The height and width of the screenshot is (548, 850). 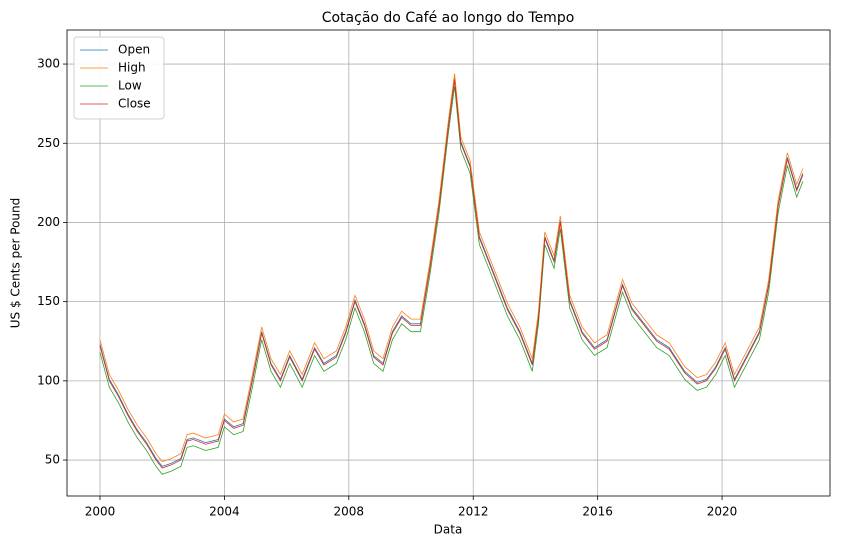 What do you see at coordinates (16, 263) in the screenshot?
I see `y-axis-label: US $ Cents per Pound` at bounding box center [16, 263].